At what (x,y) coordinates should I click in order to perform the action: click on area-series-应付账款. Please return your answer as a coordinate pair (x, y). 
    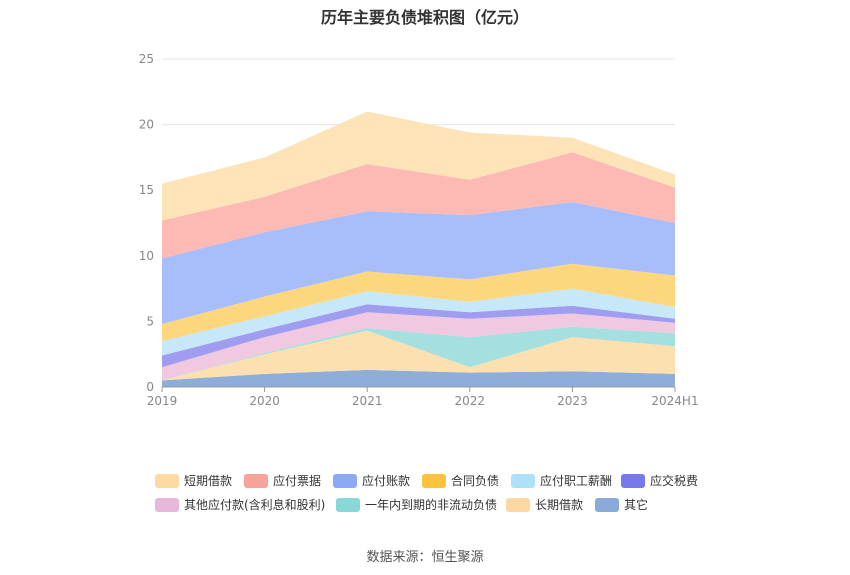
    Looking at the image, I should click on (418, 263).